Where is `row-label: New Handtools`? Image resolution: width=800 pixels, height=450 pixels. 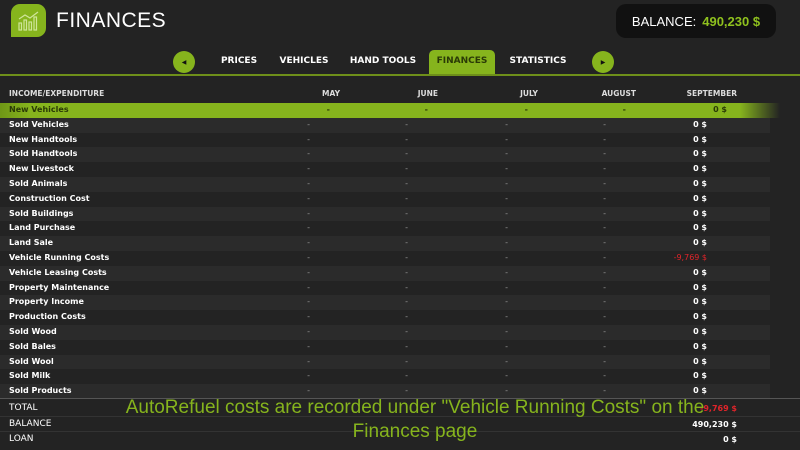 row-label: New Handtools is located at coordinates (43, 139).